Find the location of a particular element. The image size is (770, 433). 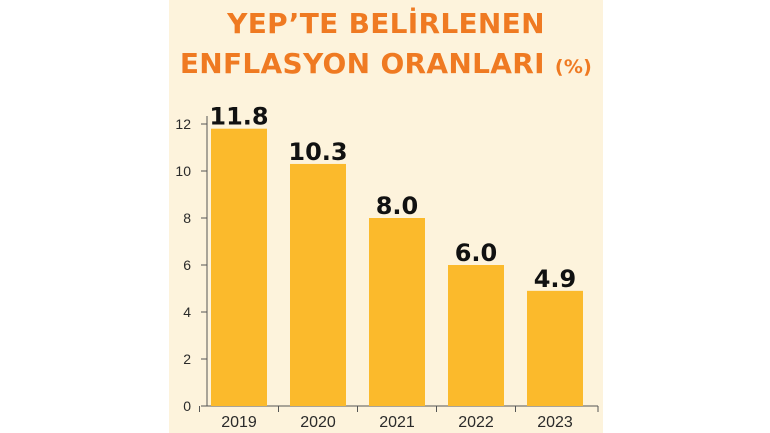

bar-value-label: 4.9 is located at coordinates (555, 279).